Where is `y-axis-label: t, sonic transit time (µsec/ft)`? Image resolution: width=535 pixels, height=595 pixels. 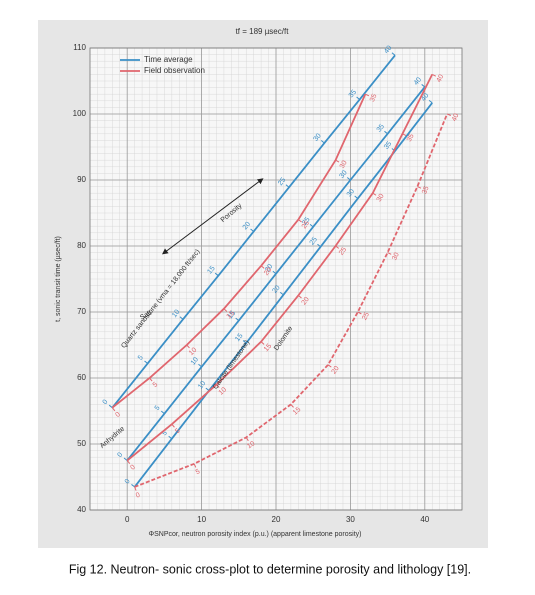 y-axis-label: t, sonic transit time (µsec/ft) is located at coordinates (58, 279).